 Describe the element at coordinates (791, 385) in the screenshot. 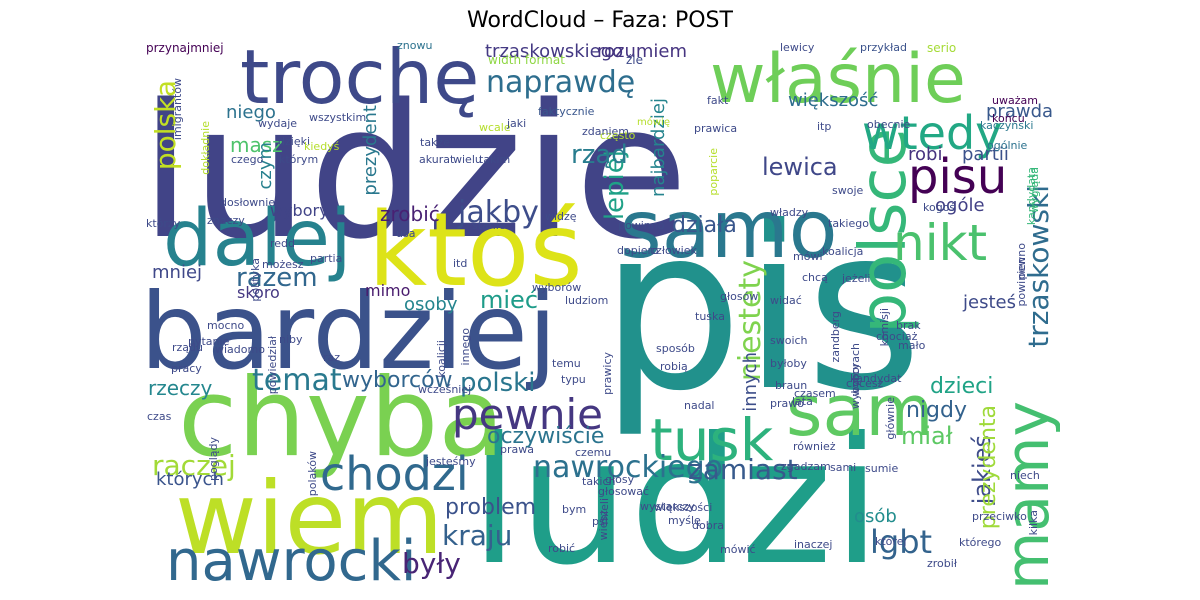

I see `word-braun: braun` at that location.